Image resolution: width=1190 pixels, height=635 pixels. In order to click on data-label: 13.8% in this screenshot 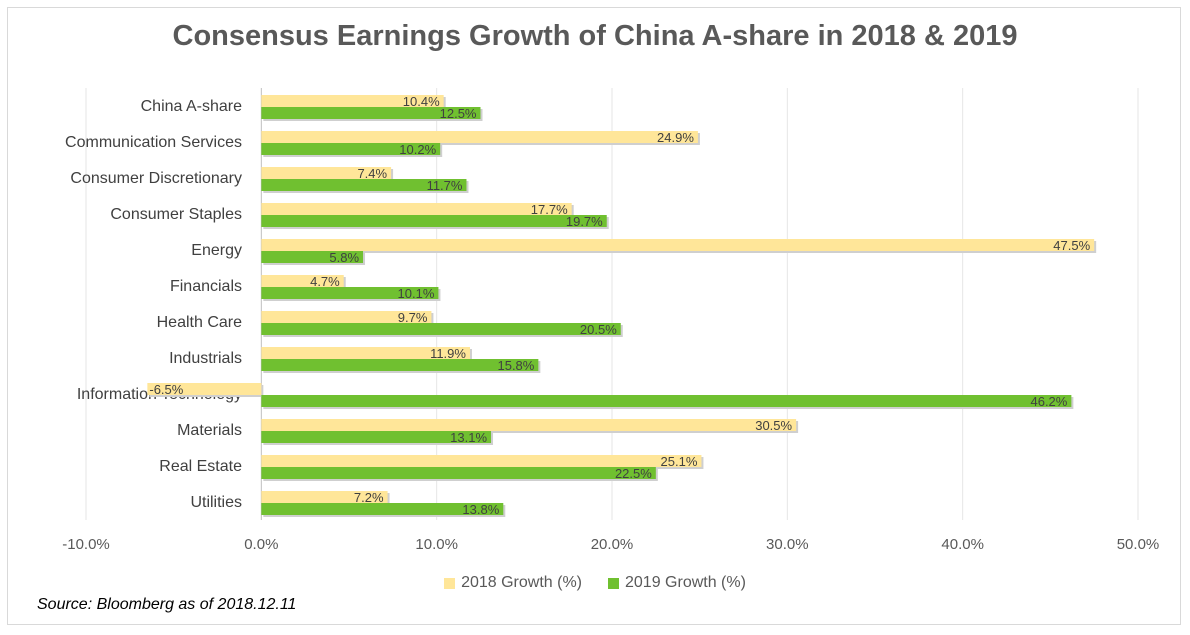, I will do `click(480, 509)`.